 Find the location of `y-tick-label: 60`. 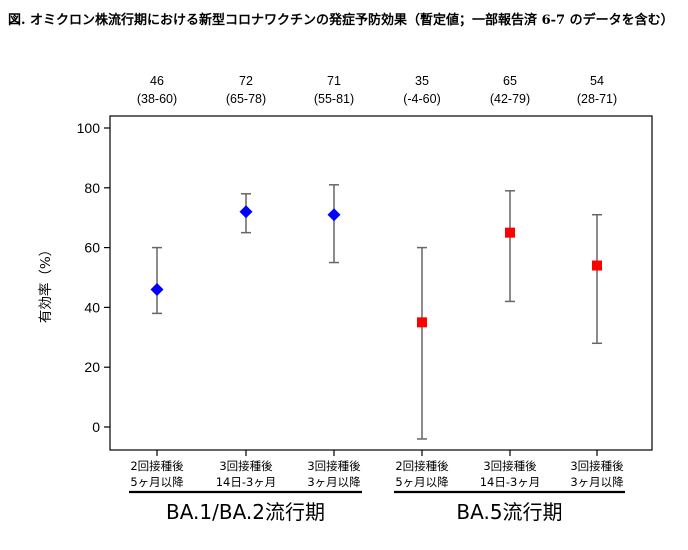

y-tick-label: 60 is located at coordinates (92, 248).